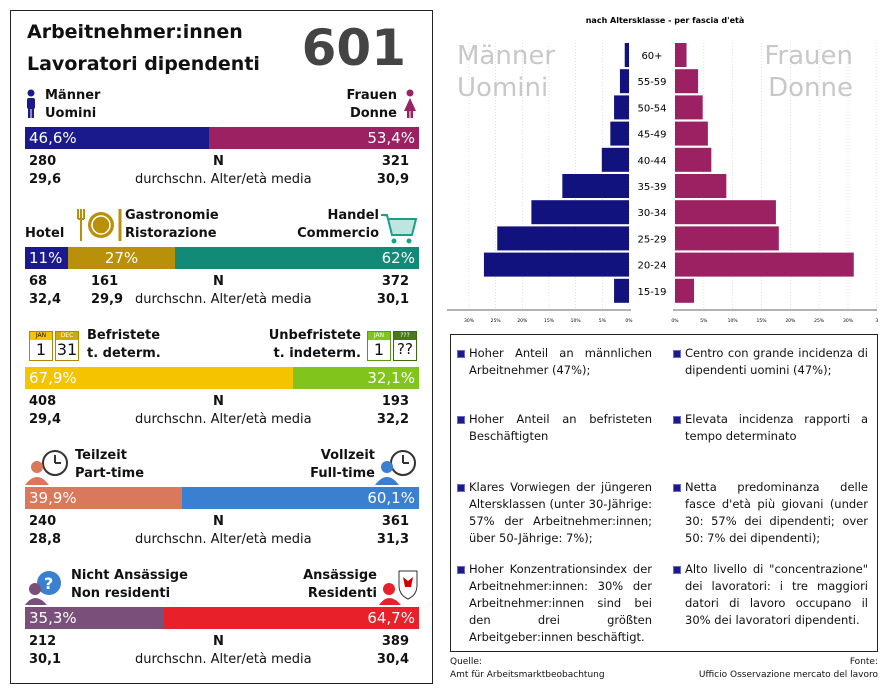 This screenshot has height=694, width=892. Describe the element at coordinates (466, 662) in the screenshot. I see `source-label-de: Quelle:` at that location.